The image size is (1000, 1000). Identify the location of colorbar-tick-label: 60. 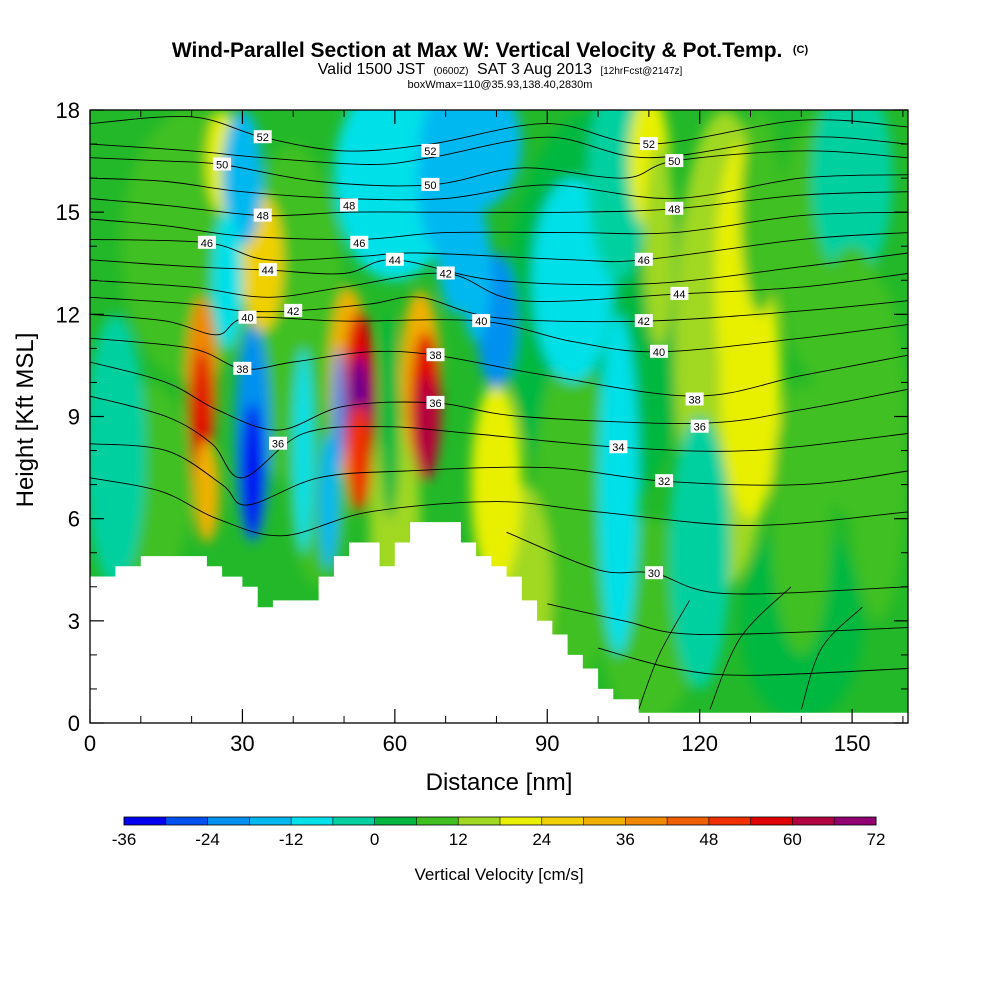
(792, 839).